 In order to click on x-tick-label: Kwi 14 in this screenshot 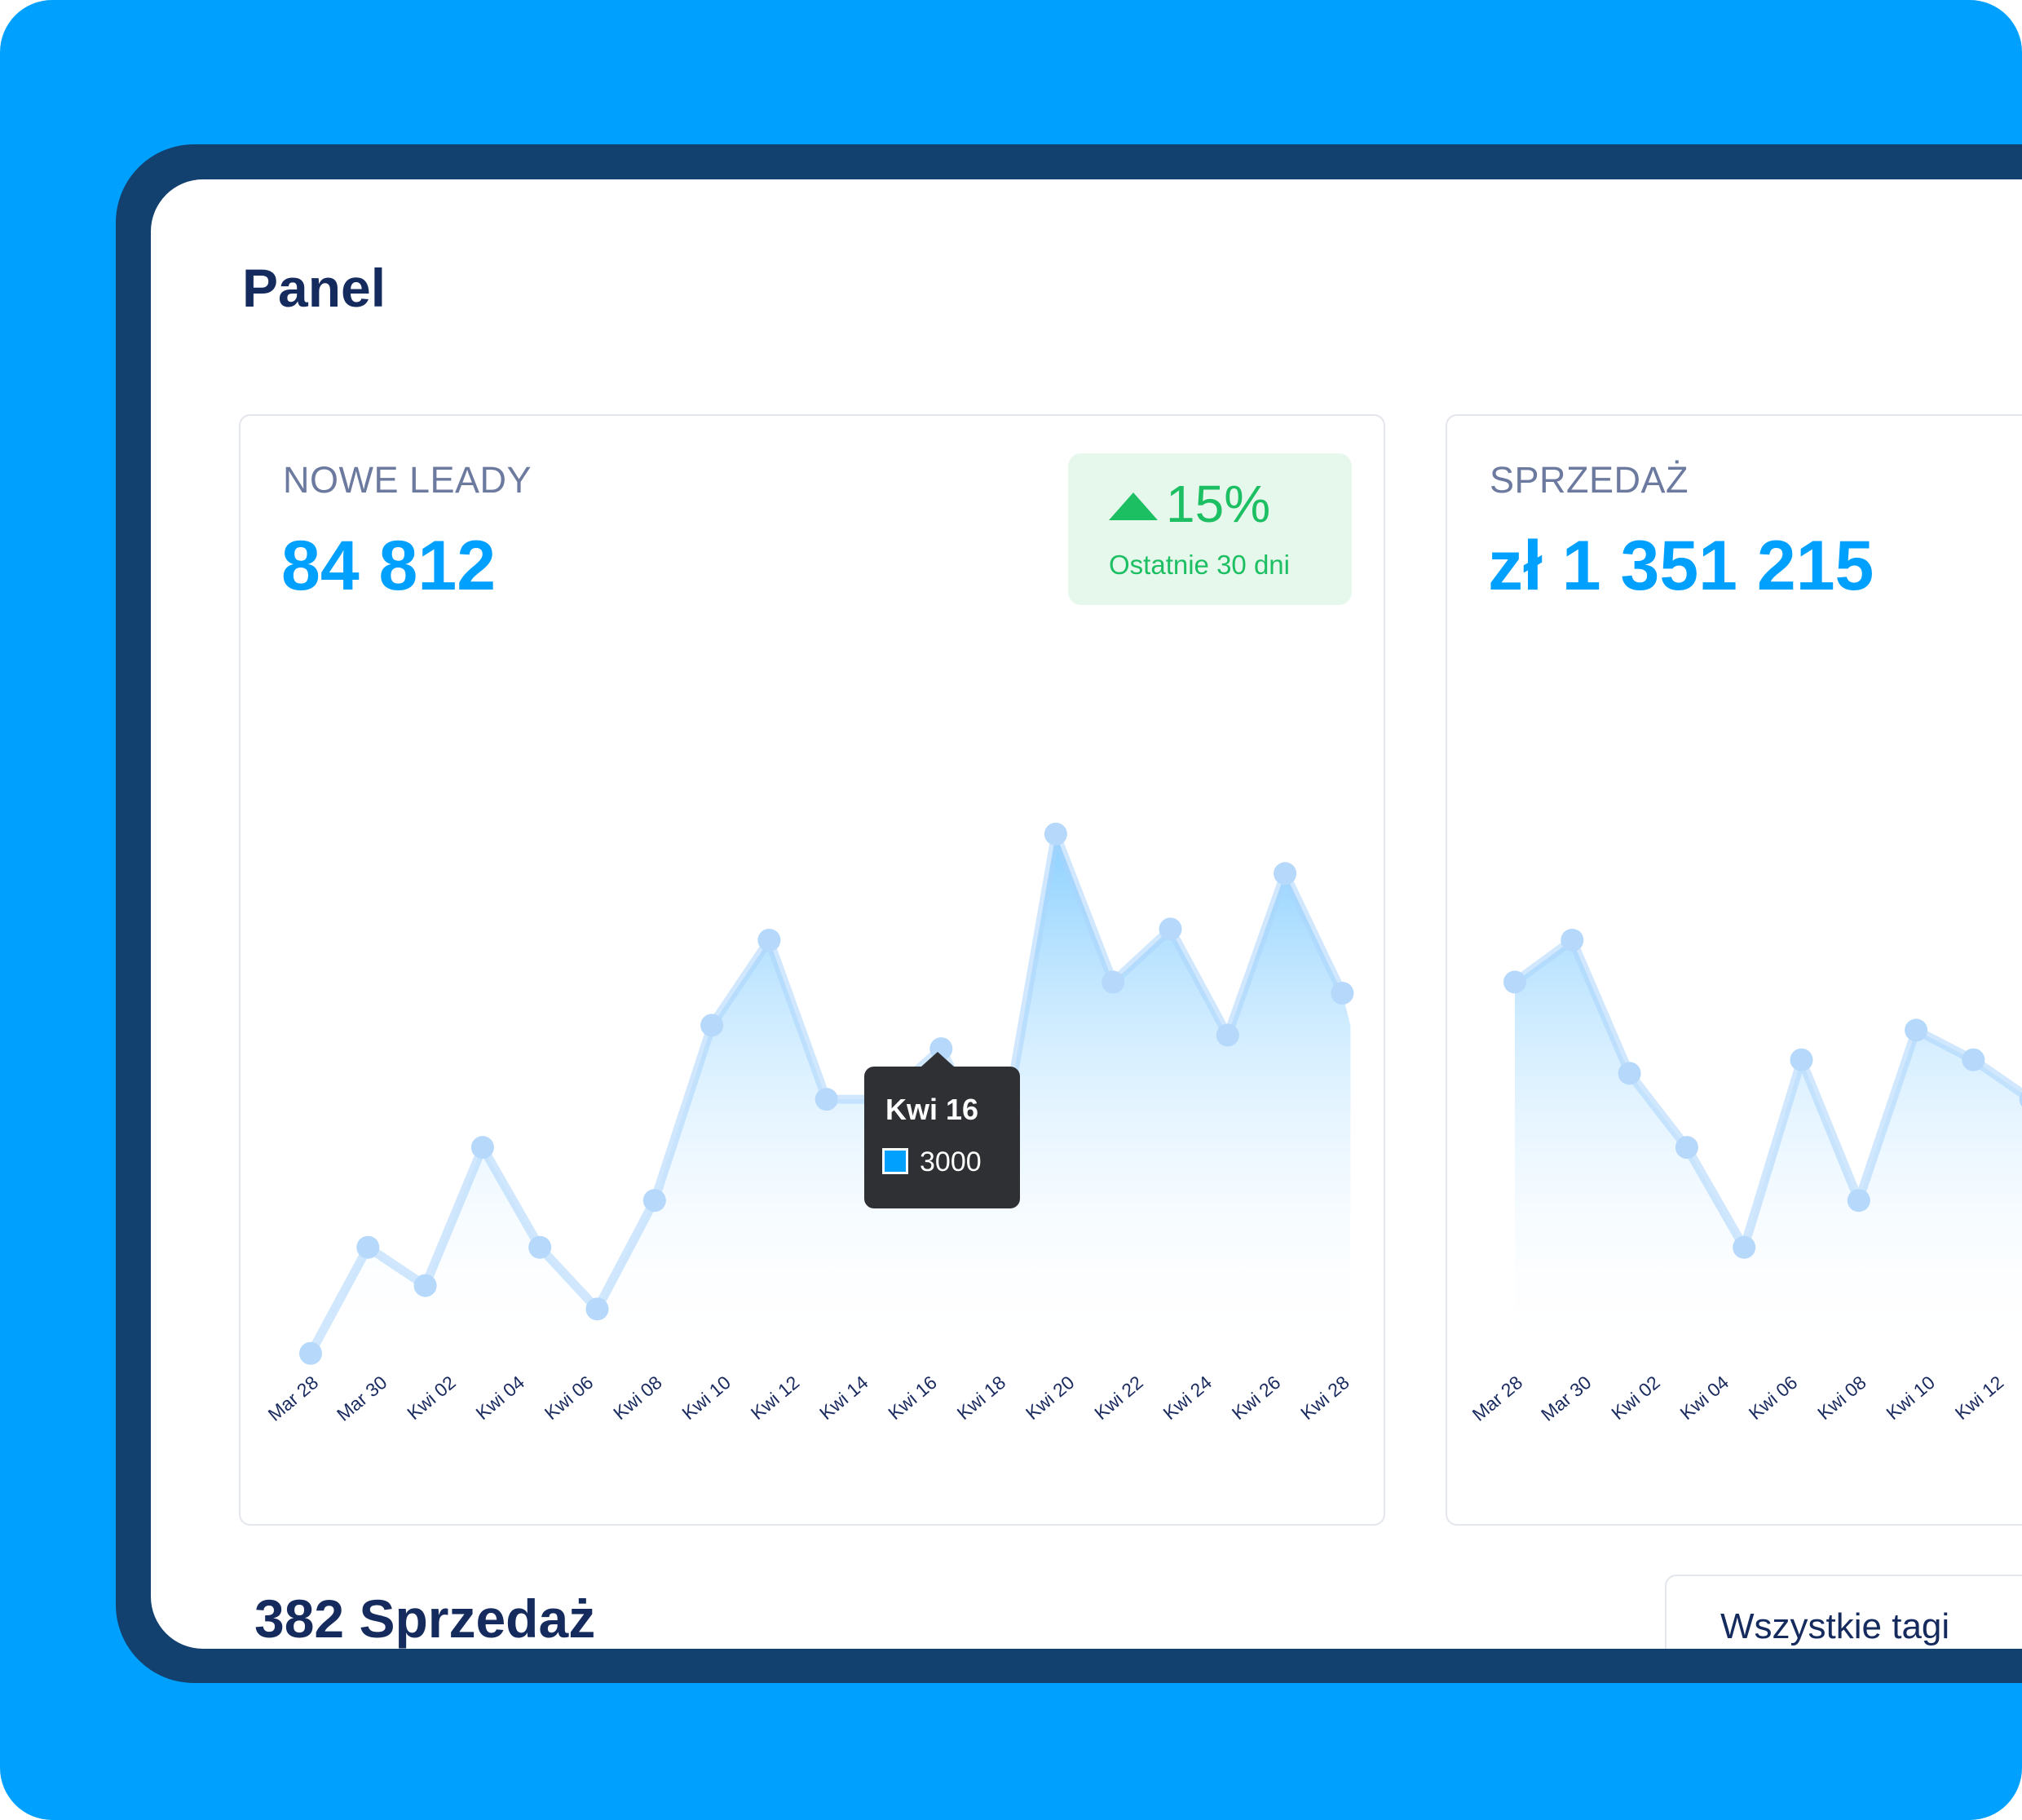, I will do `click(844, 1398)`.